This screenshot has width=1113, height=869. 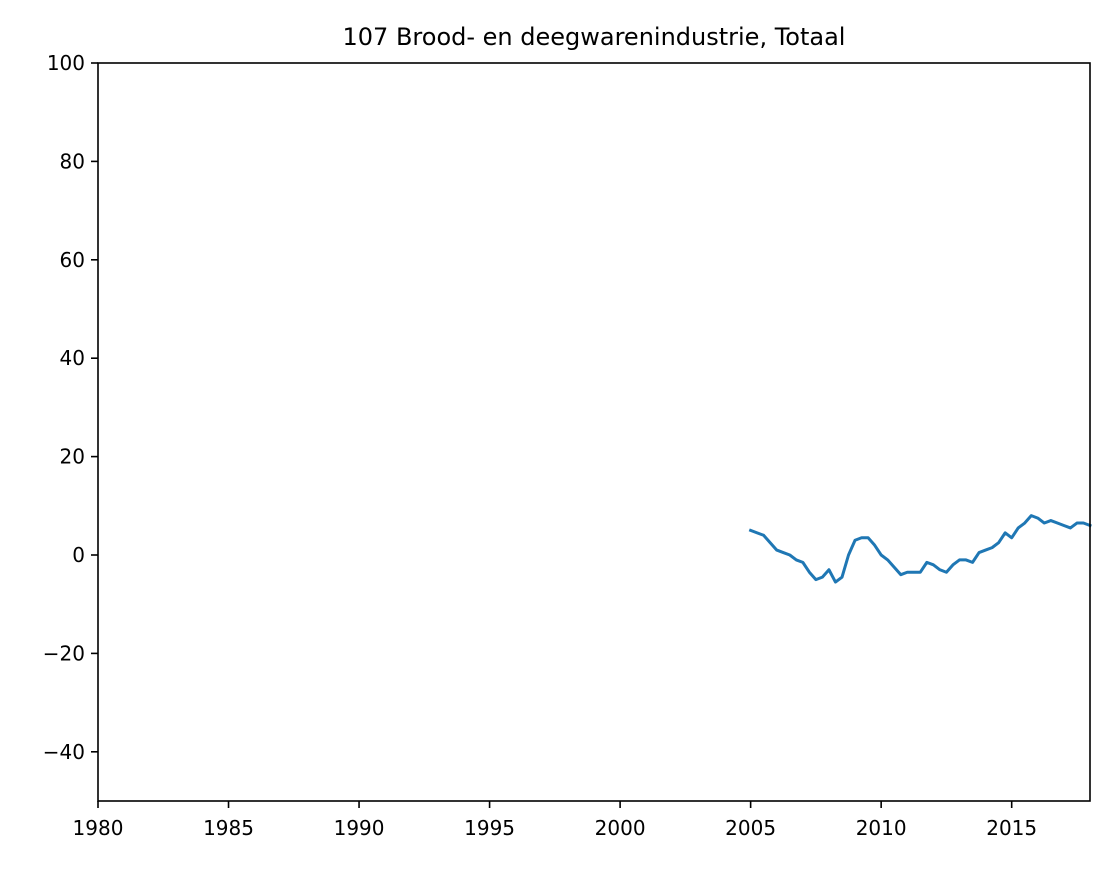 What do you see at coordinates (98, 828) in the screenshot?
I see `x-tick-label-1980: 1980` at bounding box center [98, 828].